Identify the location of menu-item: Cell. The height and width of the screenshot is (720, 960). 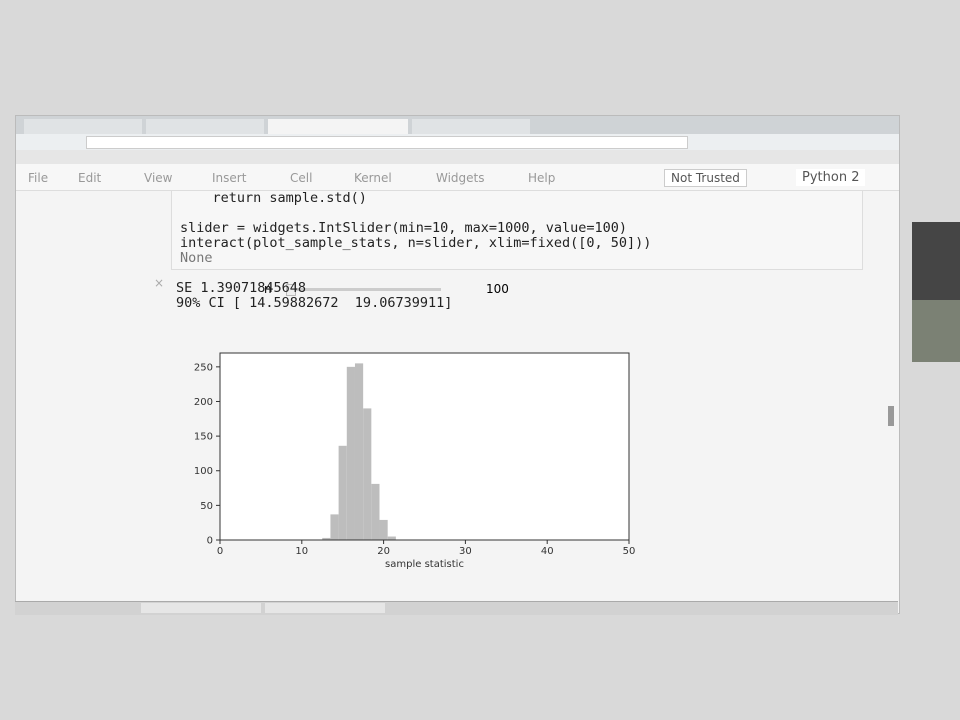
(301, 178).